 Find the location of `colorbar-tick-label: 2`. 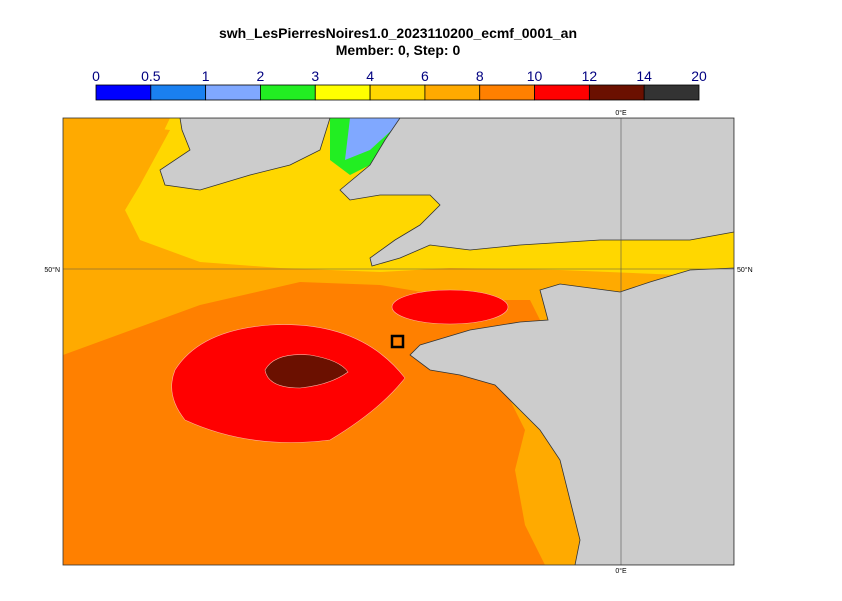

colorbar-tick-label: 2 is located at coordinates (261, 76).